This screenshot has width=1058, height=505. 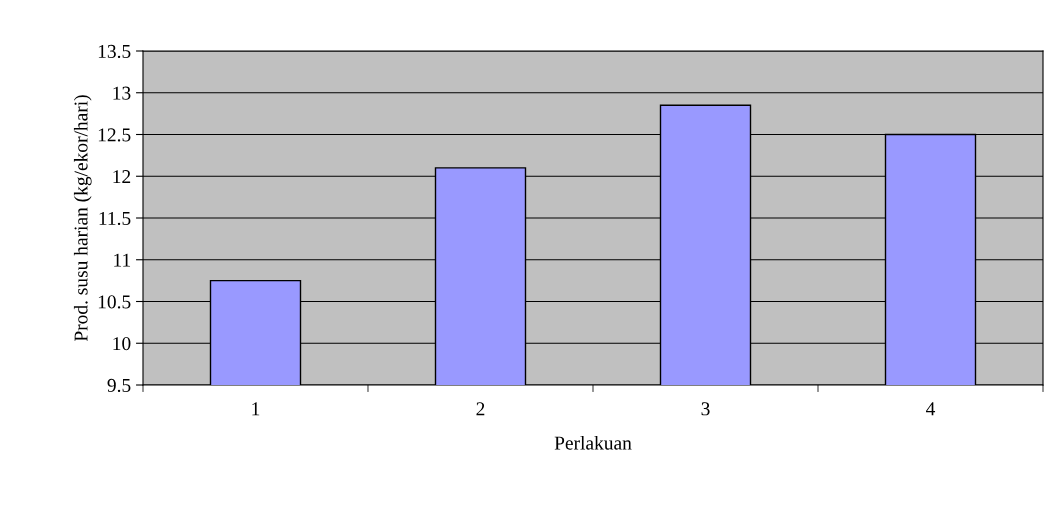 What do you see at coordinates (122, 176) in the screenshot?
I see `y-tick-label: 12` at bounding box center [122, 176].